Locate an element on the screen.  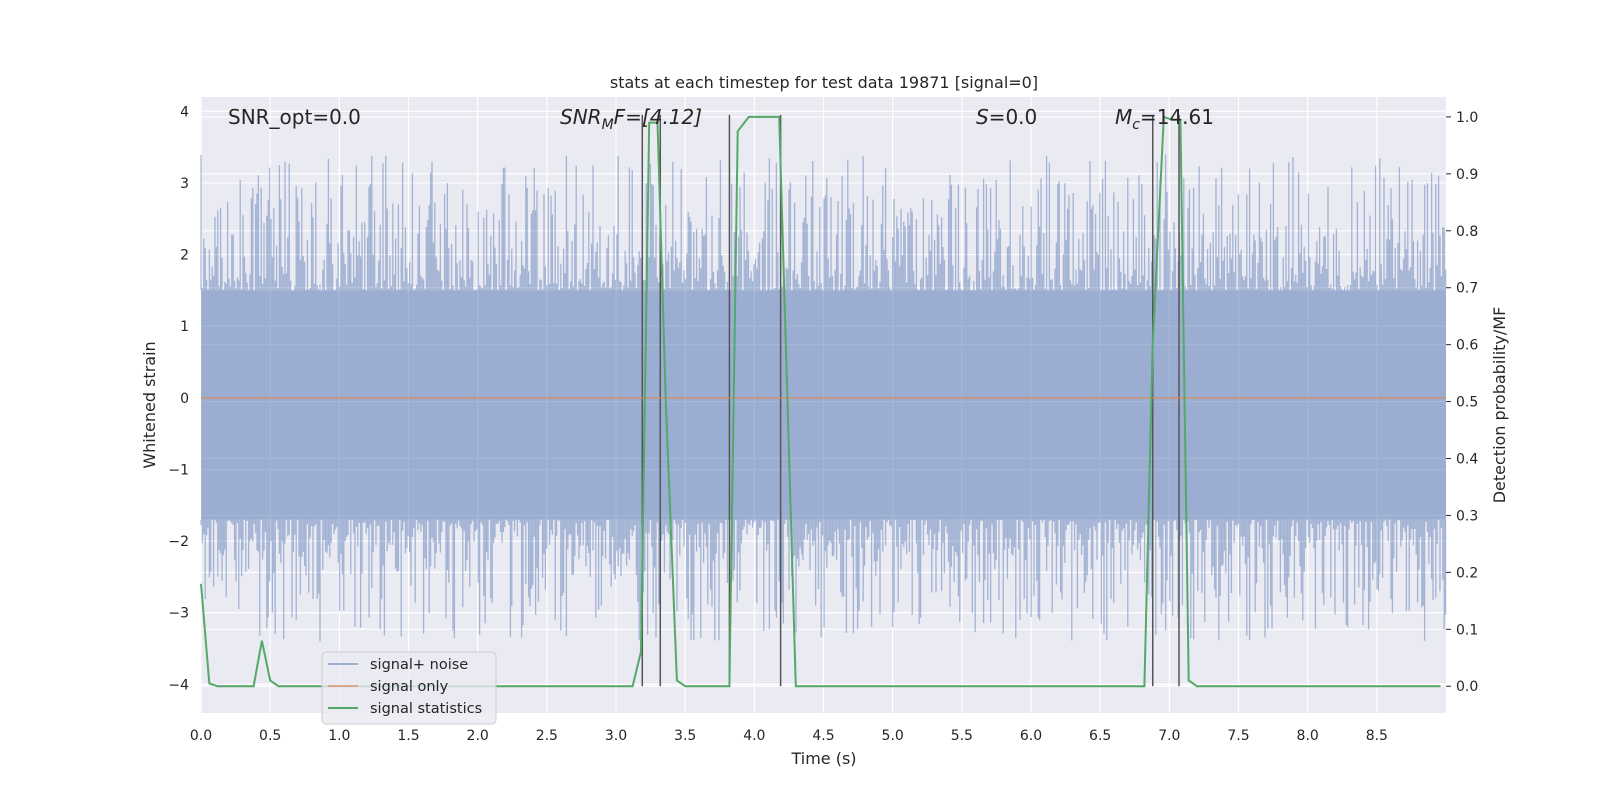
legend-label-signal-statistics: signal statistics is located at coordinates (426, 709).